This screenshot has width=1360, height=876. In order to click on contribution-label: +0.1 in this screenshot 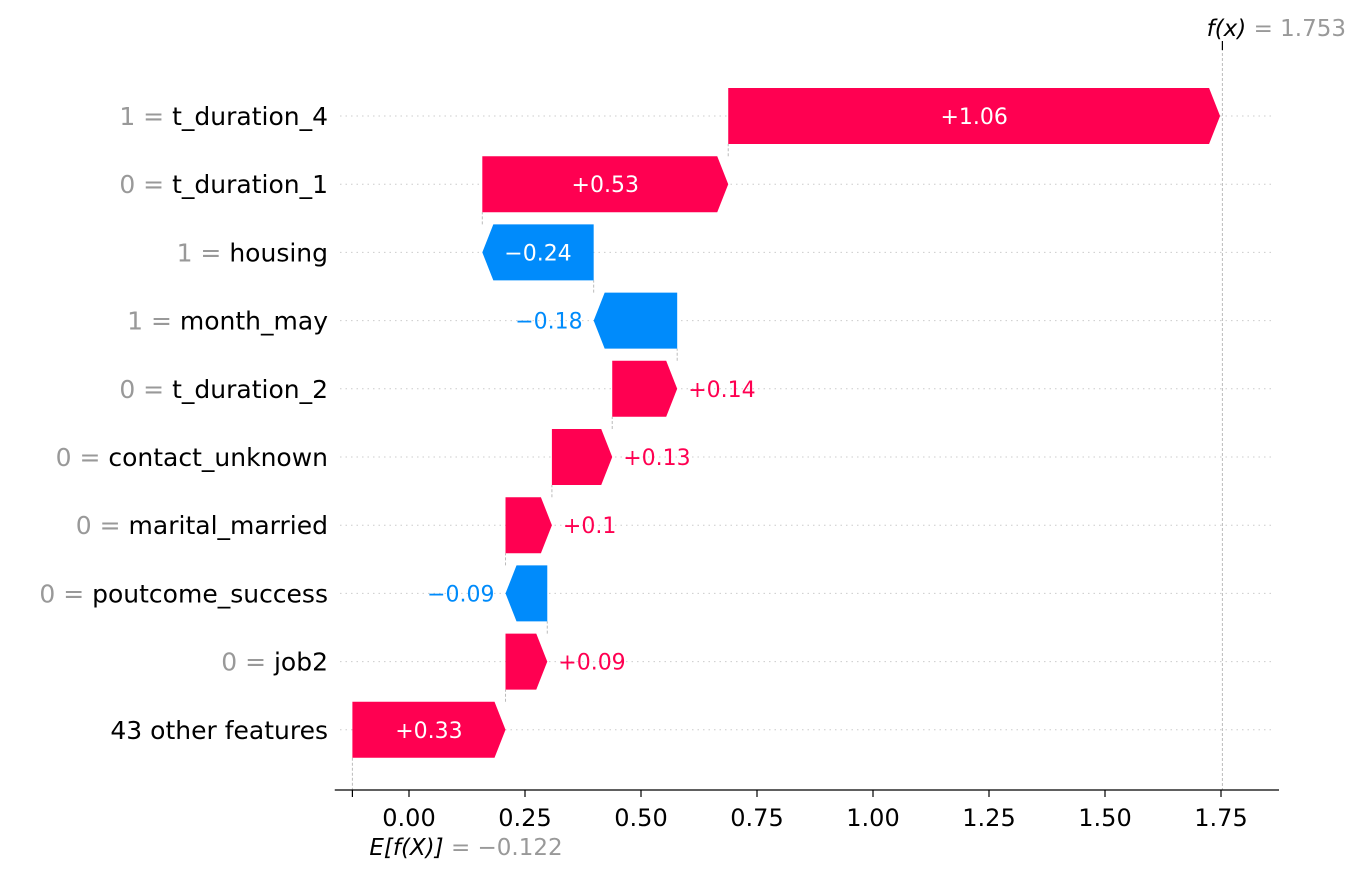, I will do `click(589, 526)`.